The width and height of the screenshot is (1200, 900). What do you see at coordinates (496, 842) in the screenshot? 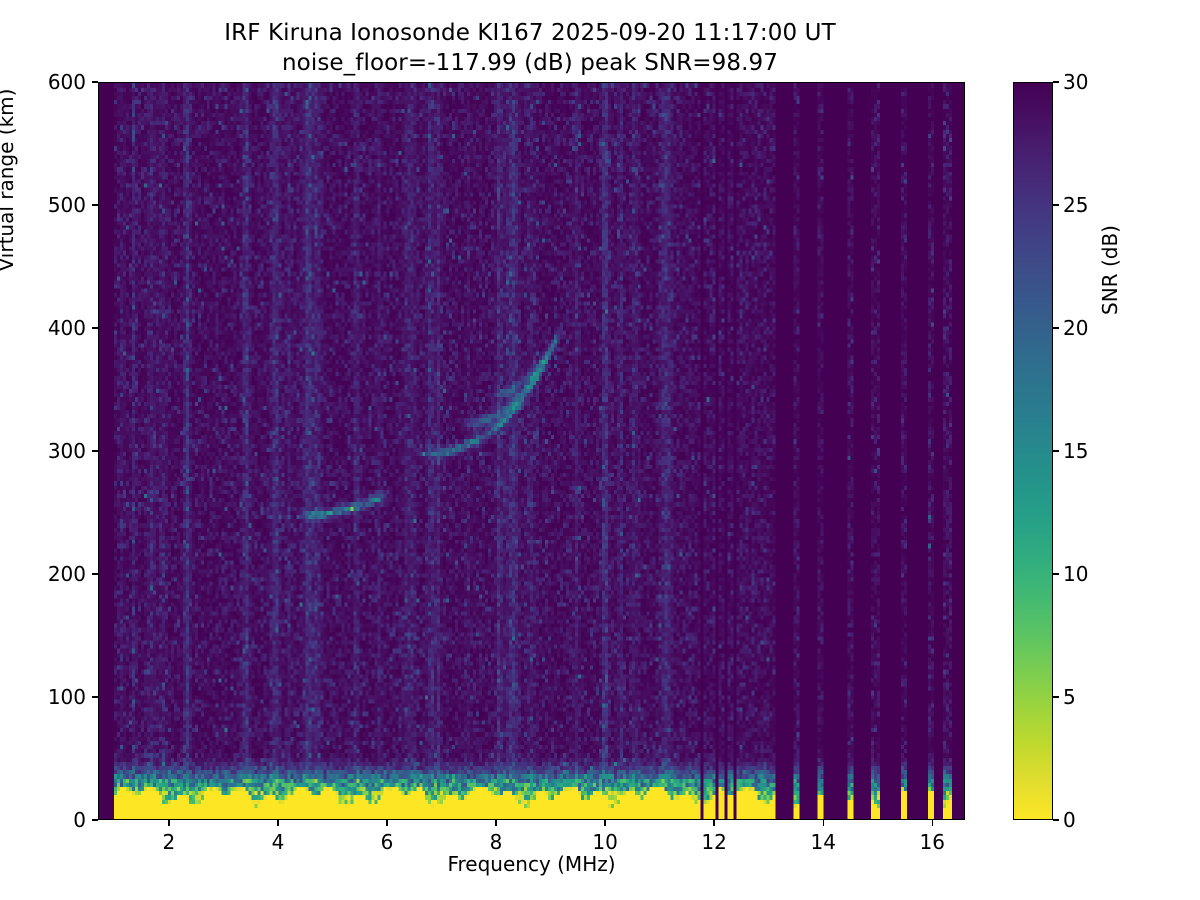
I see `x-tick-label: 8` at bounding box center [496, 842].